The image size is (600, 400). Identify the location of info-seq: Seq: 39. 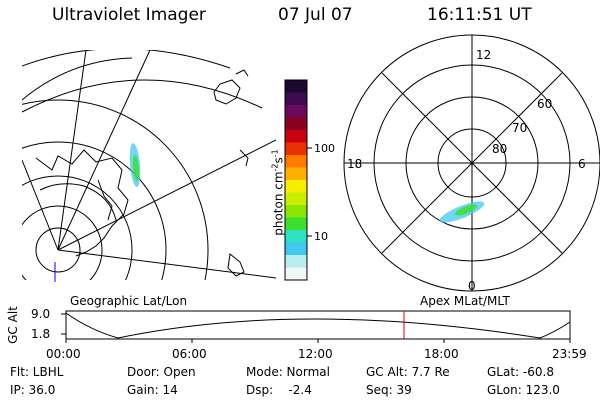
(389, 390).